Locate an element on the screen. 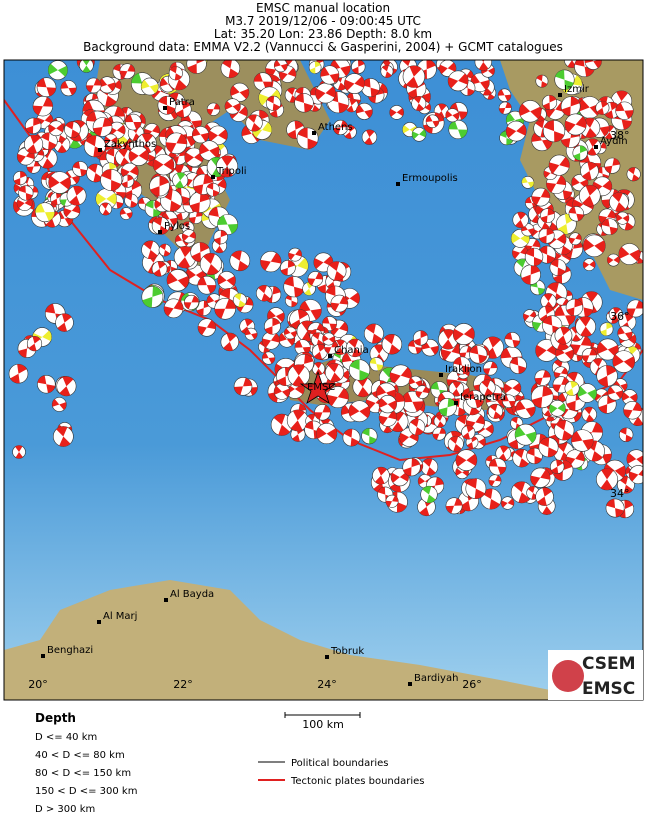  city-label: Aydin is located at coordinates (614, 141).